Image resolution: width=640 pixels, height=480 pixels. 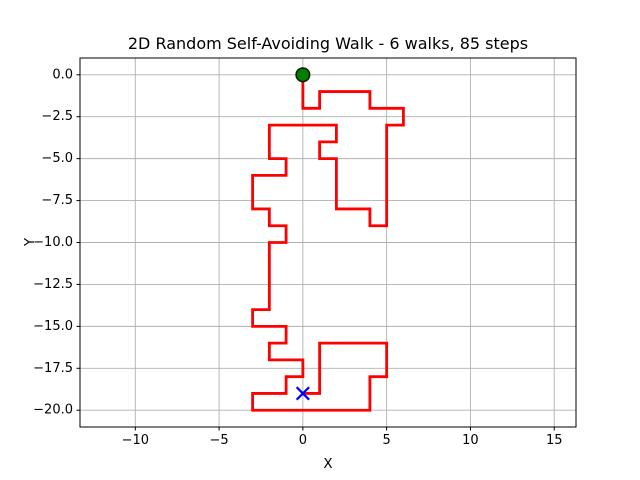 I want to click on y-tick-label: −5.0, so click(x=57, y=158).